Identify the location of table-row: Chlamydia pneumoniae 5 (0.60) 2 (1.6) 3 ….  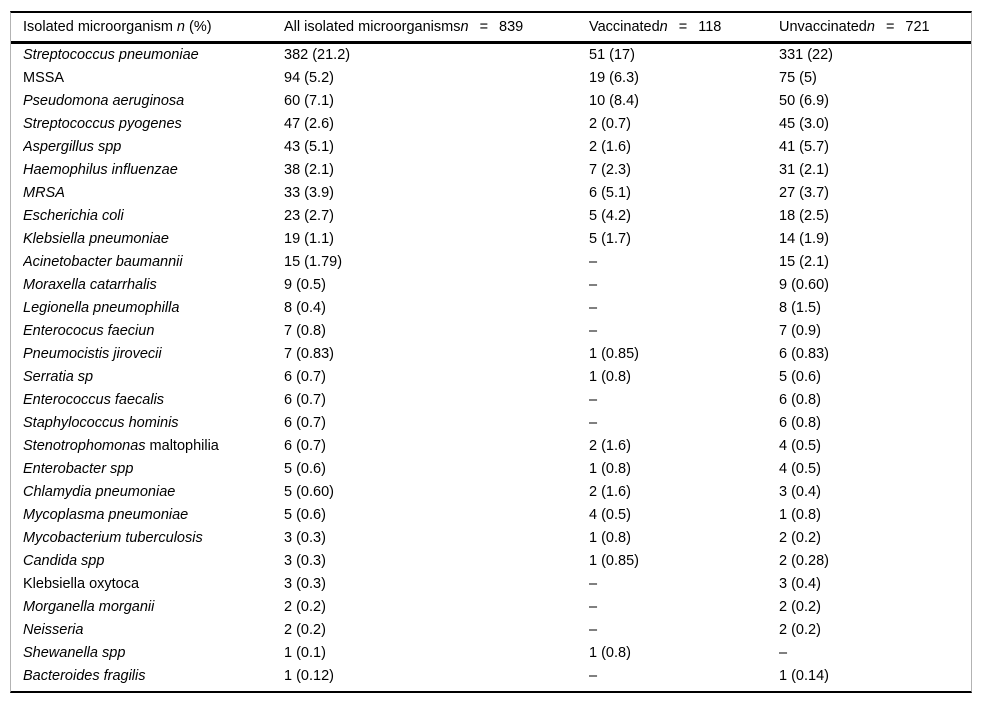
(491, 492).